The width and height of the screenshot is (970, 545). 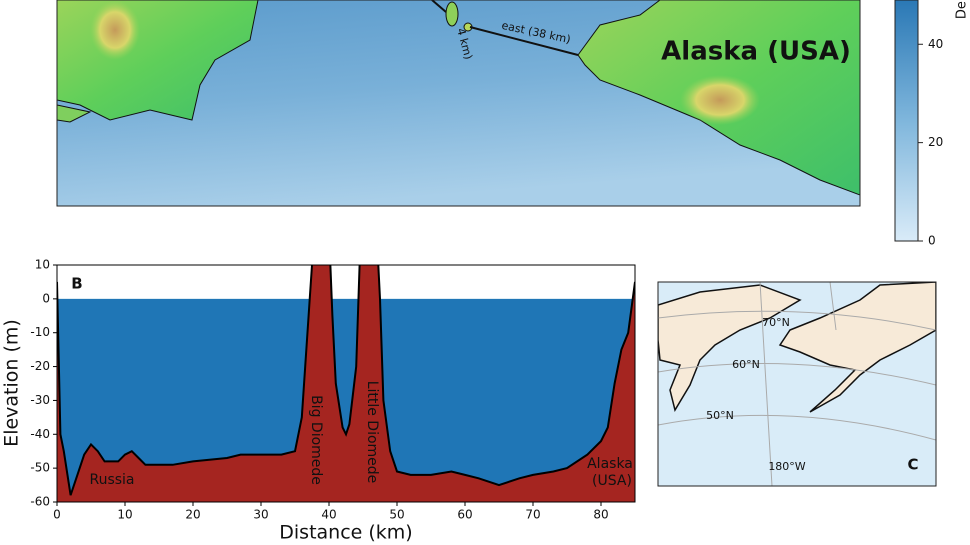 What do you see at coordinates (857, 347) in the screenshot?
I see `inset-alaska` at bounding box center [857, 347].